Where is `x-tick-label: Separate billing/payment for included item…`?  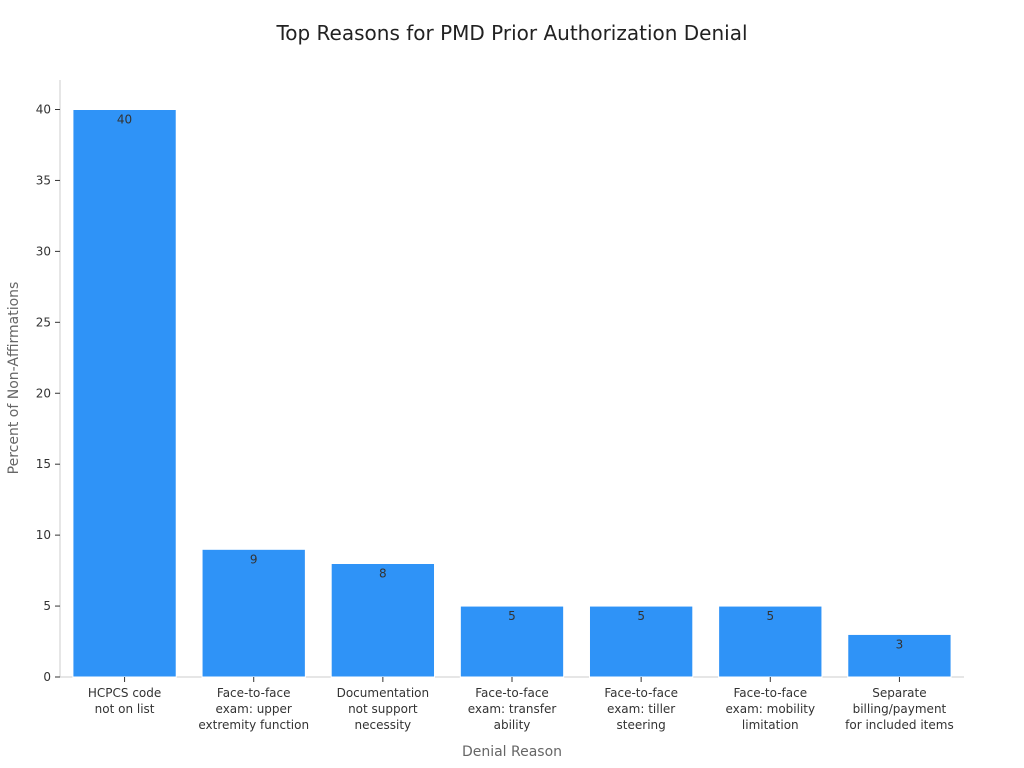 x-tick-label: Separate billing/payment for included item… is located at coordinates (899, 709).